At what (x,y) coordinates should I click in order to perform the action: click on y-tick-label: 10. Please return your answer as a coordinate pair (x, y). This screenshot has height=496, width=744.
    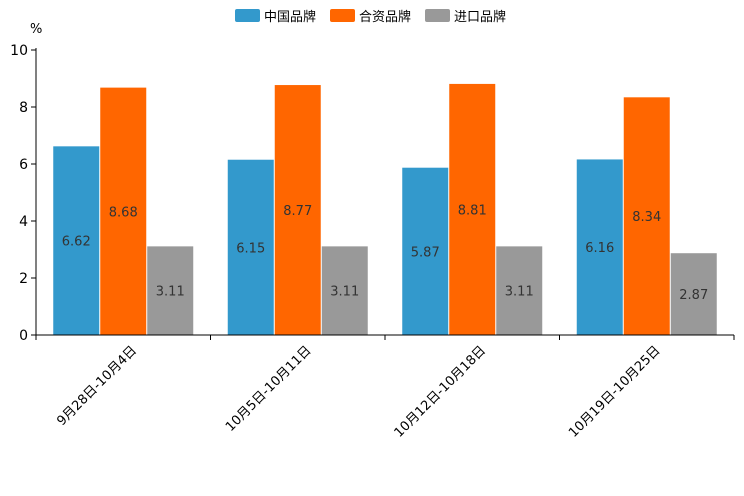
    Looking at the image, I should click on (19, 51).